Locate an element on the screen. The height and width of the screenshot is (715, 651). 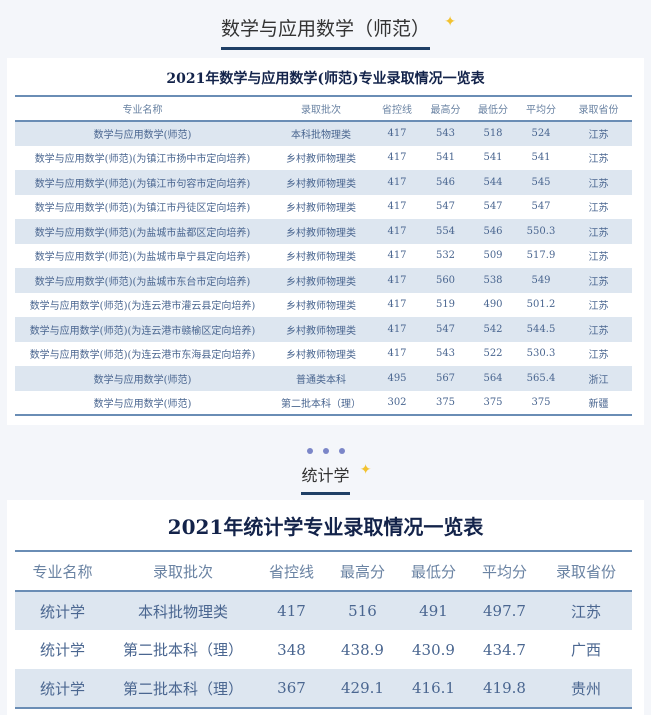
cell-lowest-score: 509 is located at coordinates (493, 256).